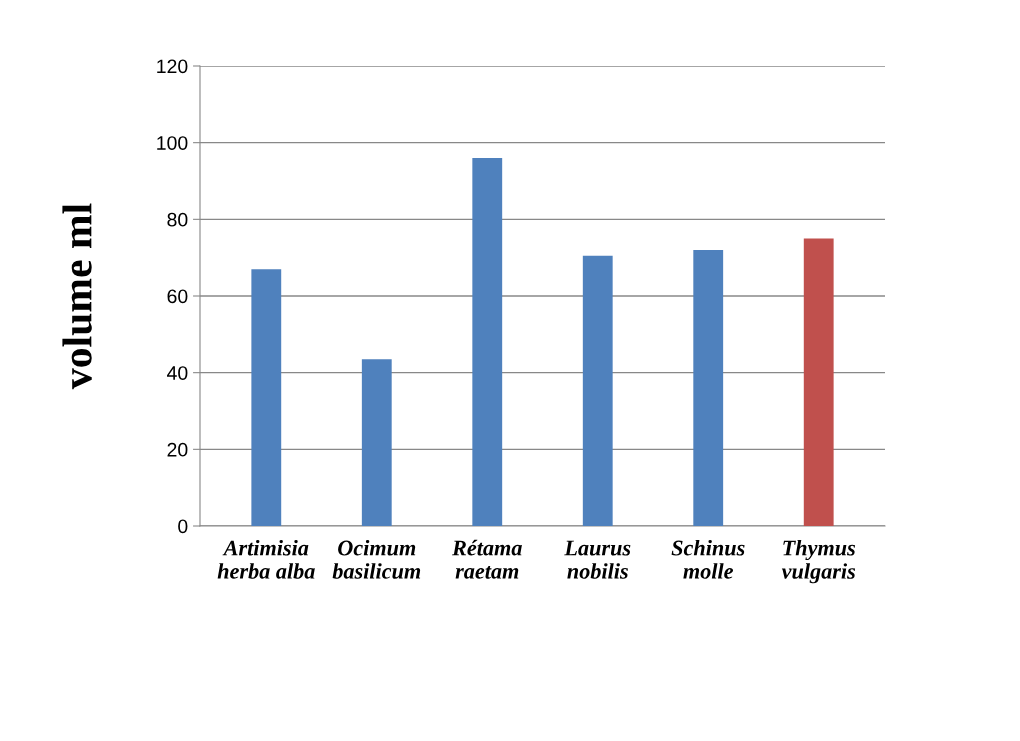  What do you see at coordinates (177, 219) in the screenshot?
I see `y-tick-label: 80` at bounding box center [177, 219].